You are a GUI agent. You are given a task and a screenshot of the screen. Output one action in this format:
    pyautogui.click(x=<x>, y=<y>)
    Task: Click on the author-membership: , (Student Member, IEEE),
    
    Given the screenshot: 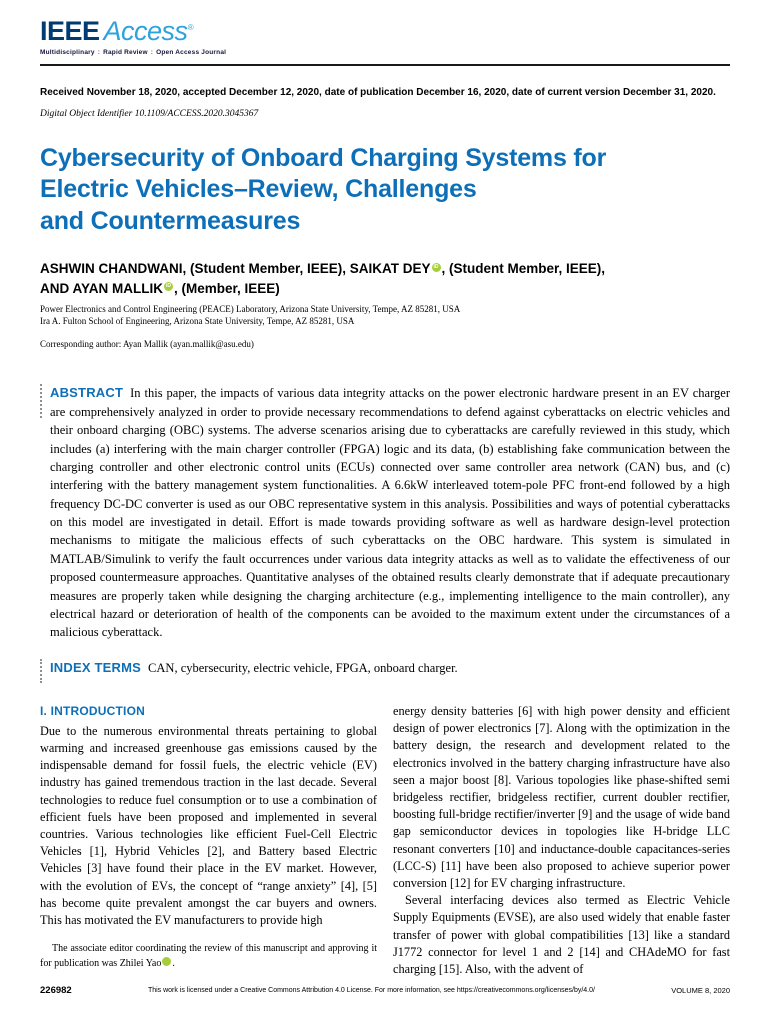 What is the action you would take?
    pyautogui.click(x=523, y=268)
    